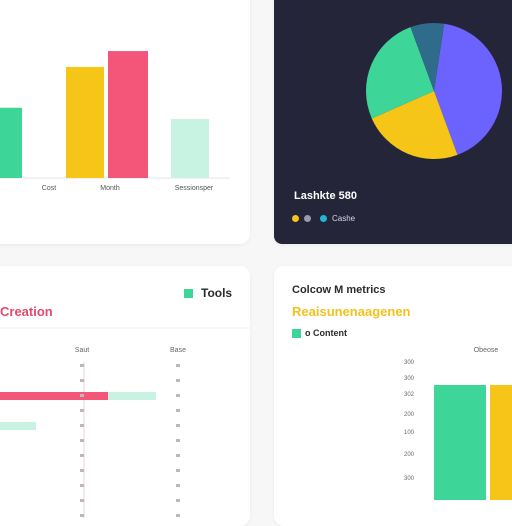 The height and width of the screenshot is (526, 512). What do you see at coordinates (409, 421) in the screenshot?
I see `axis-label-group: 300 300 302 200 100 200 300` at bounding box center [409, 421].